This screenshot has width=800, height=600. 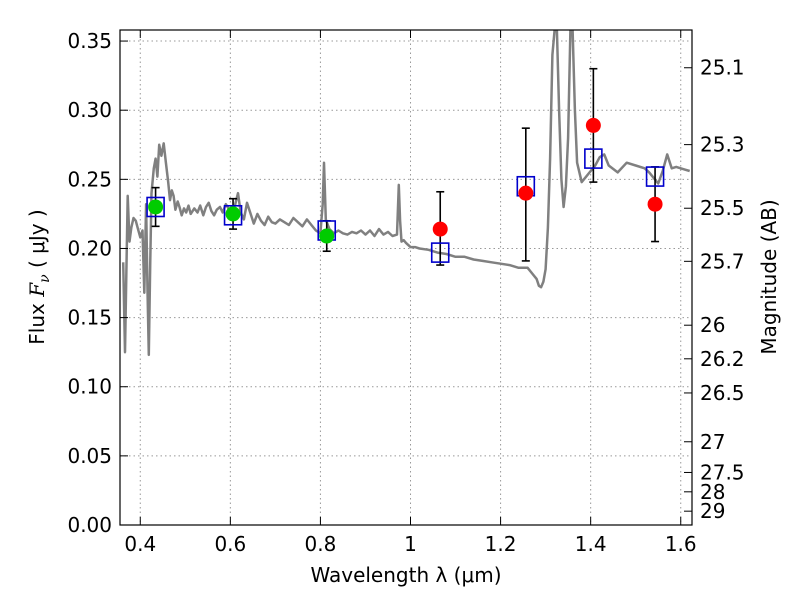 What do you see at coordinates (722, 208) in the screenshot?
I see `magnitude-tick-label: 25.5` at bounding box center [722, 208].